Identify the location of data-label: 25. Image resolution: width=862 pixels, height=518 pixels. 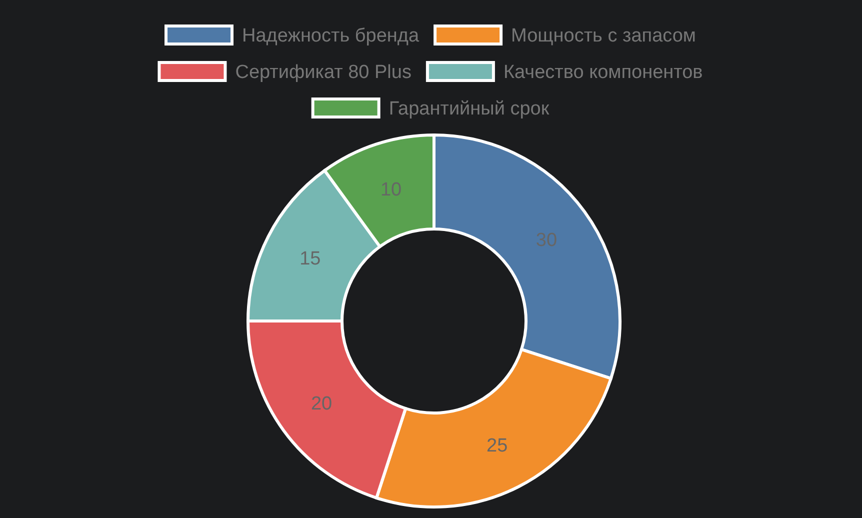
(497, 446).